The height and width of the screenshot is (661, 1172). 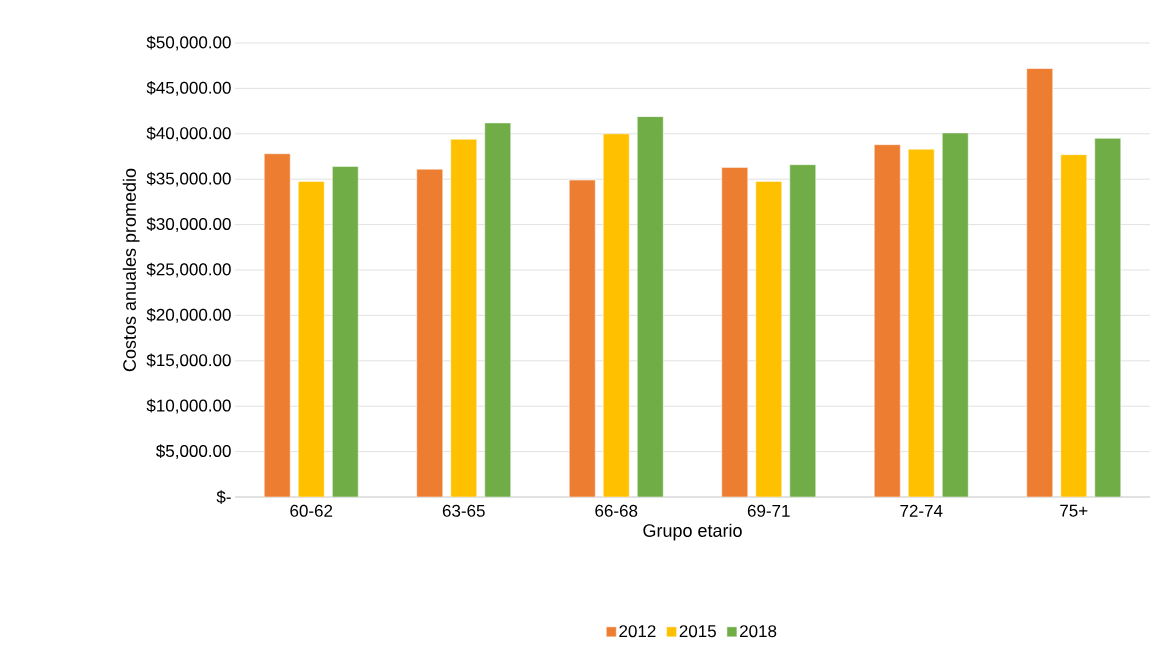 What do you see at coordinates (758, 631) in the screenshot?
I see `legend-label: 2018` at bounding box center [758, 631].